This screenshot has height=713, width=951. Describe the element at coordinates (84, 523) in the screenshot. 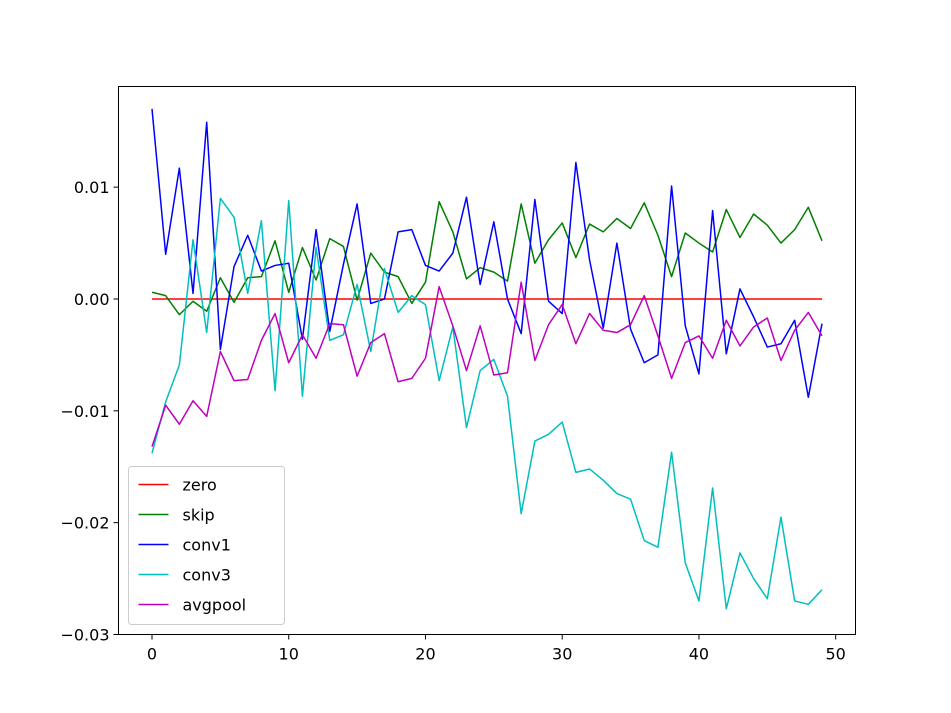

I see `y-tick-label: −0.02` at that location.